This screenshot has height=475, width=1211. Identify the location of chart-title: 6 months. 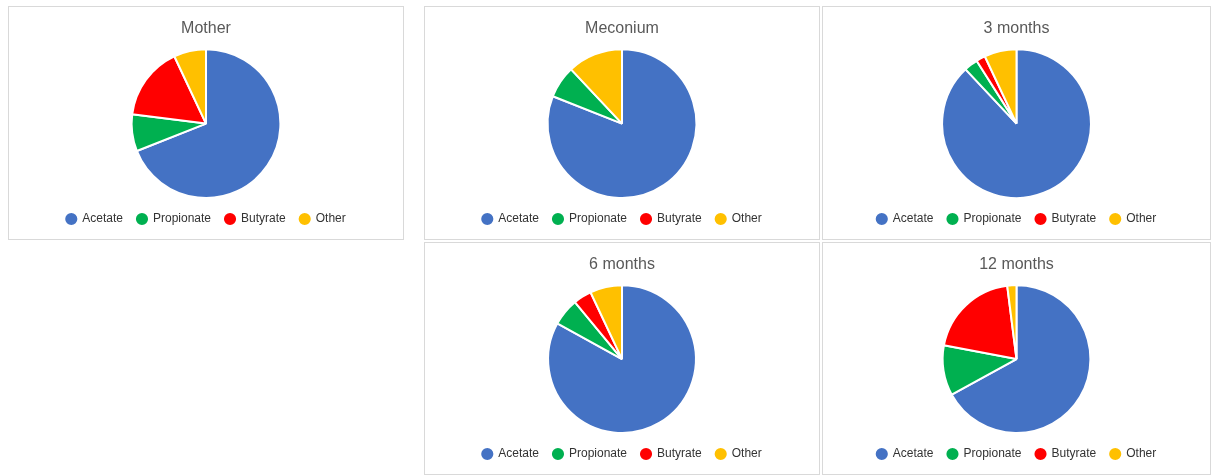
(622, 264).